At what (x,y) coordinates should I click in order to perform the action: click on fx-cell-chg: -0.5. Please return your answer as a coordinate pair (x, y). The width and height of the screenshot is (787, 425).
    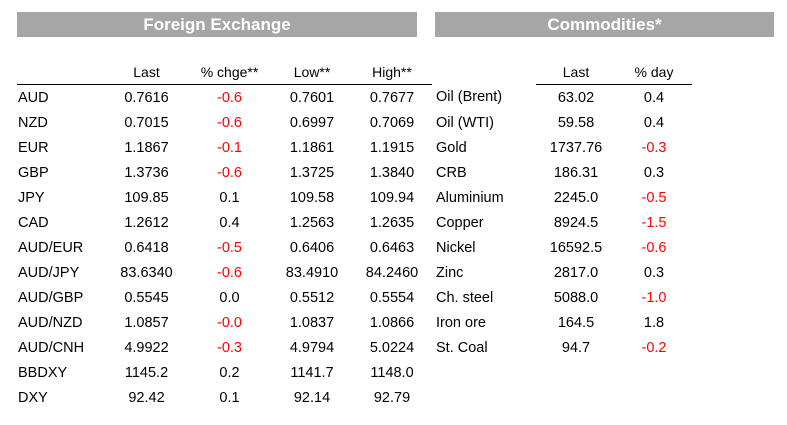
    Looking at the image, I should click on (229, 247).